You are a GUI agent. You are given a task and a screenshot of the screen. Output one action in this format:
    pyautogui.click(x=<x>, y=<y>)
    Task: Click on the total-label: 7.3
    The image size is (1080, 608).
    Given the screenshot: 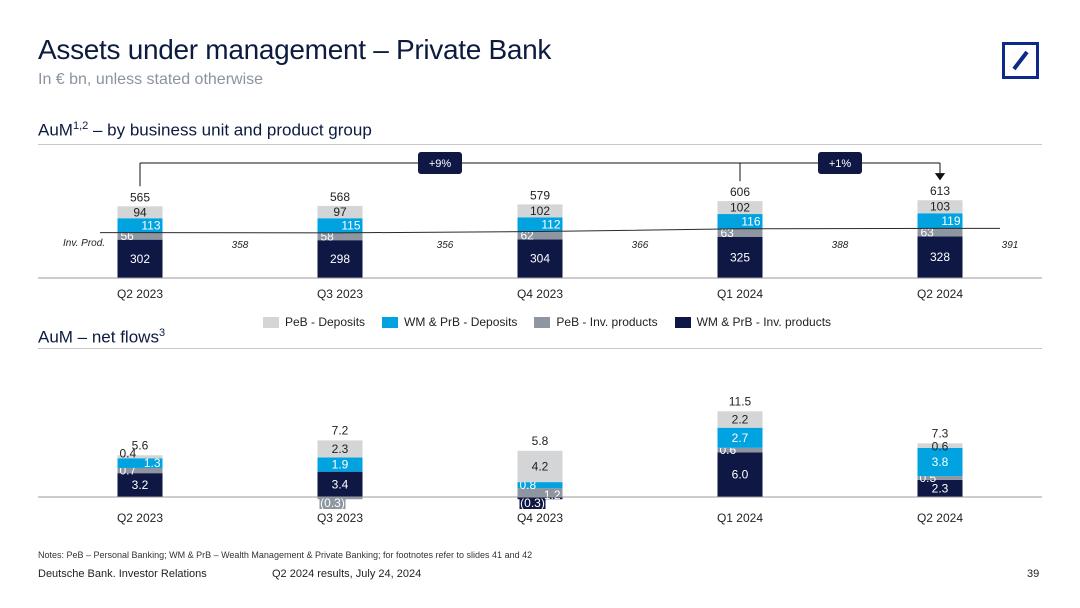 What is the action you would take?
    pyautogui.click(x=940, y=433)
    